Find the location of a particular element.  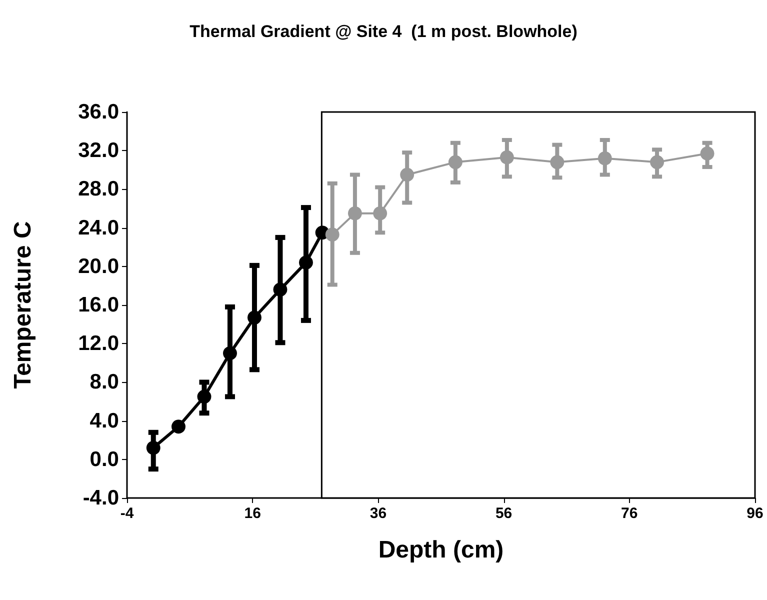

y-tick-label: 12.0 is located at coordinates (98, 344).